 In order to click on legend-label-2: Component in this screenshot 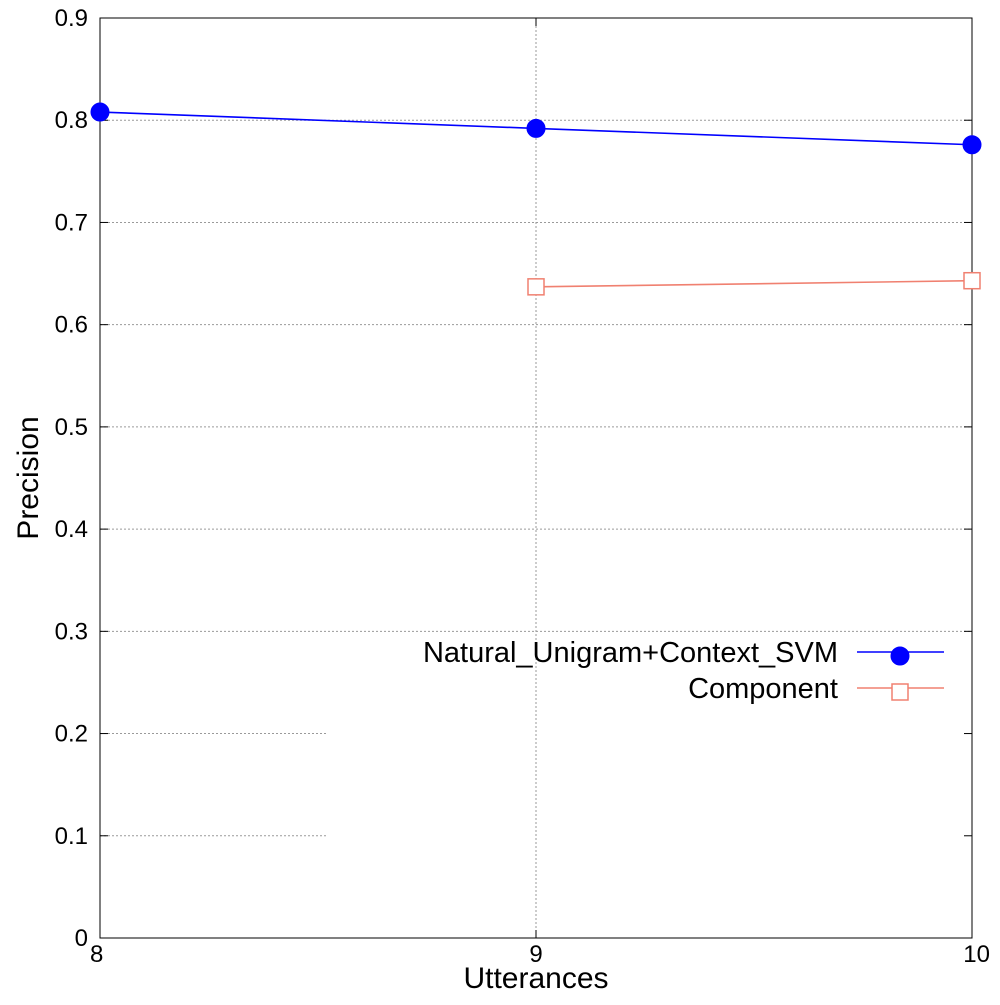, I will do `click(763, 689)`.